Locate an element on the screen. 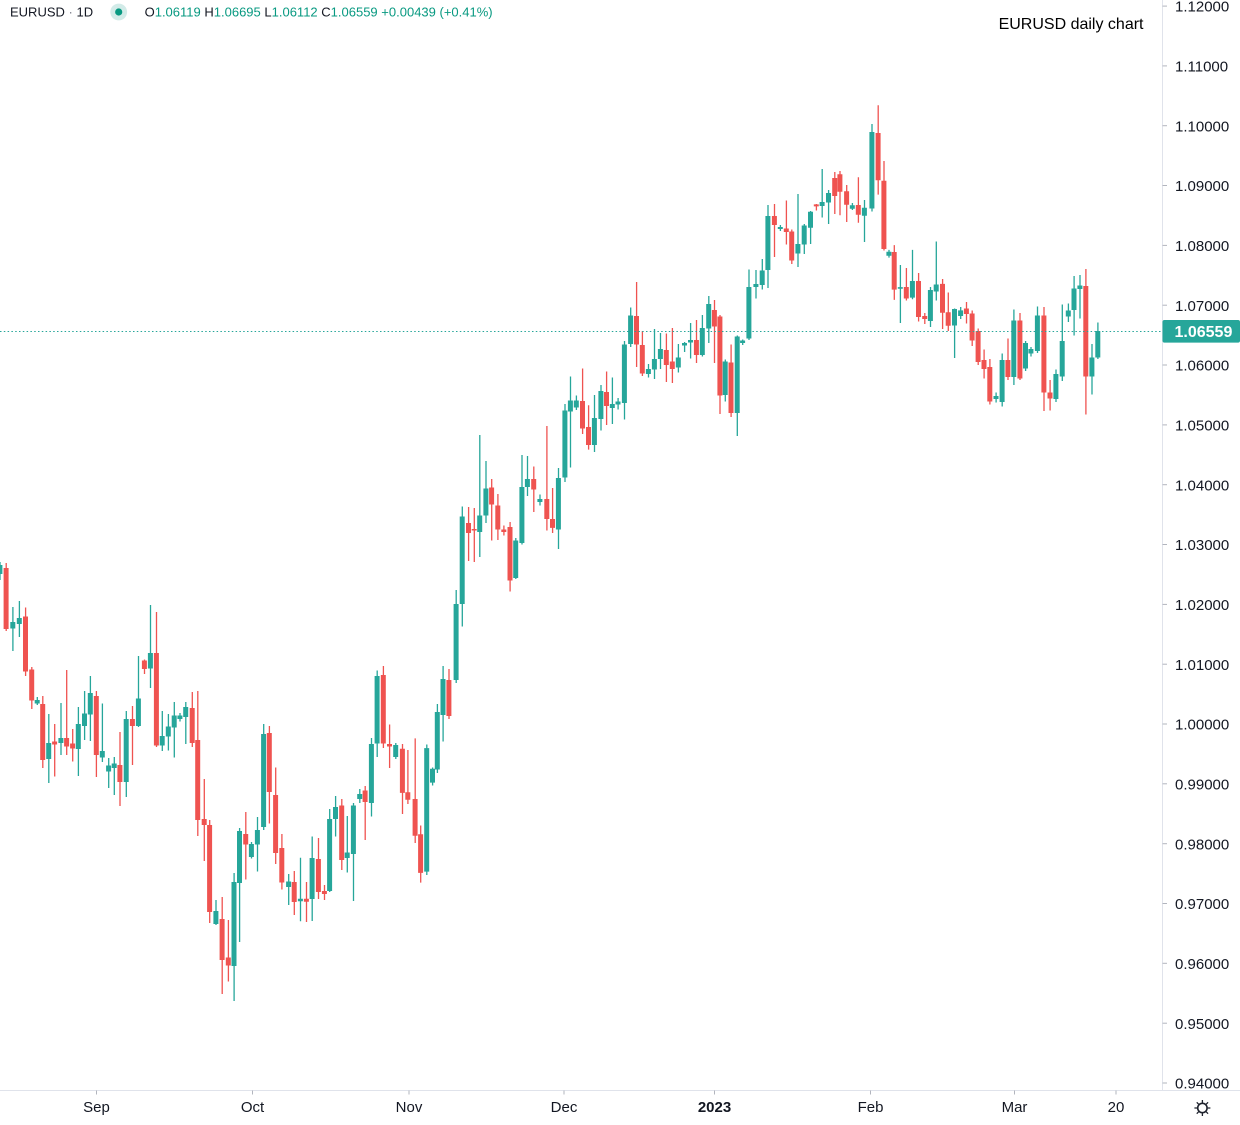 The width and height of the screenshot is (1240, 1125). svg-text: Feb is located at coordinates (871, 1107).